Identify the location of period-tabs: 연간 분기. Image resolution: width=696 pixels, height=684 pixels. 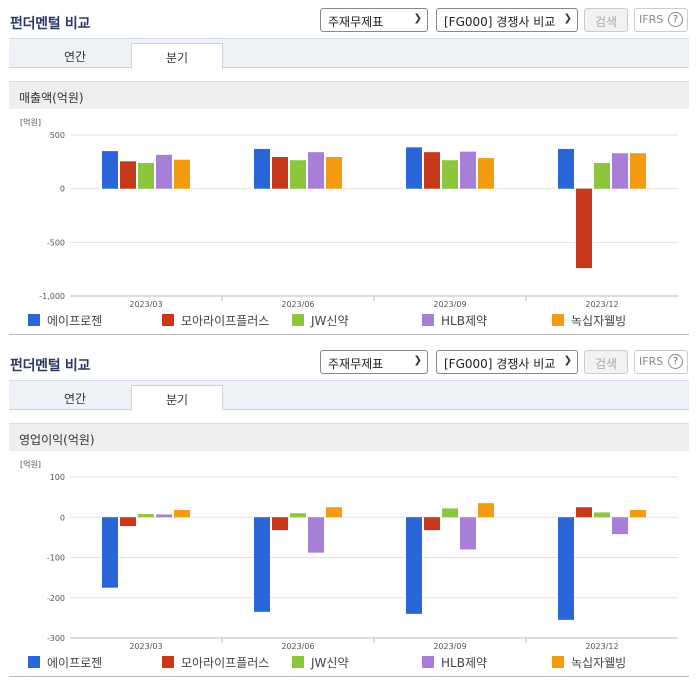
(349, 53).